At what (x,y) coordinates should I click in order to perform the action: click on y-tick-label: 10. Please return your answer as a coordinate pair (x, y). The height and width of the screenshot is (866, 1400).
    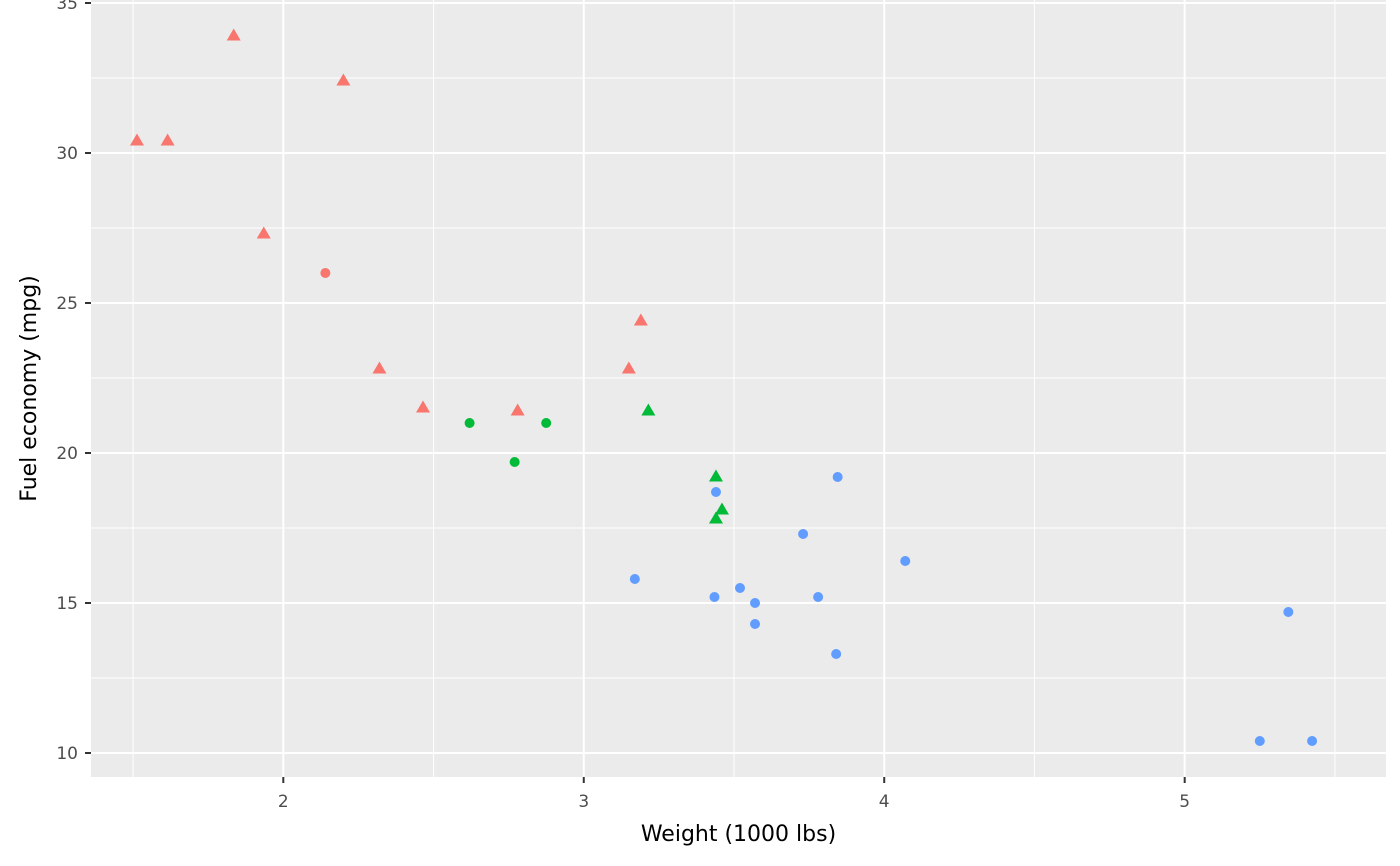
    Looking at the image, I should click on (67, 754).